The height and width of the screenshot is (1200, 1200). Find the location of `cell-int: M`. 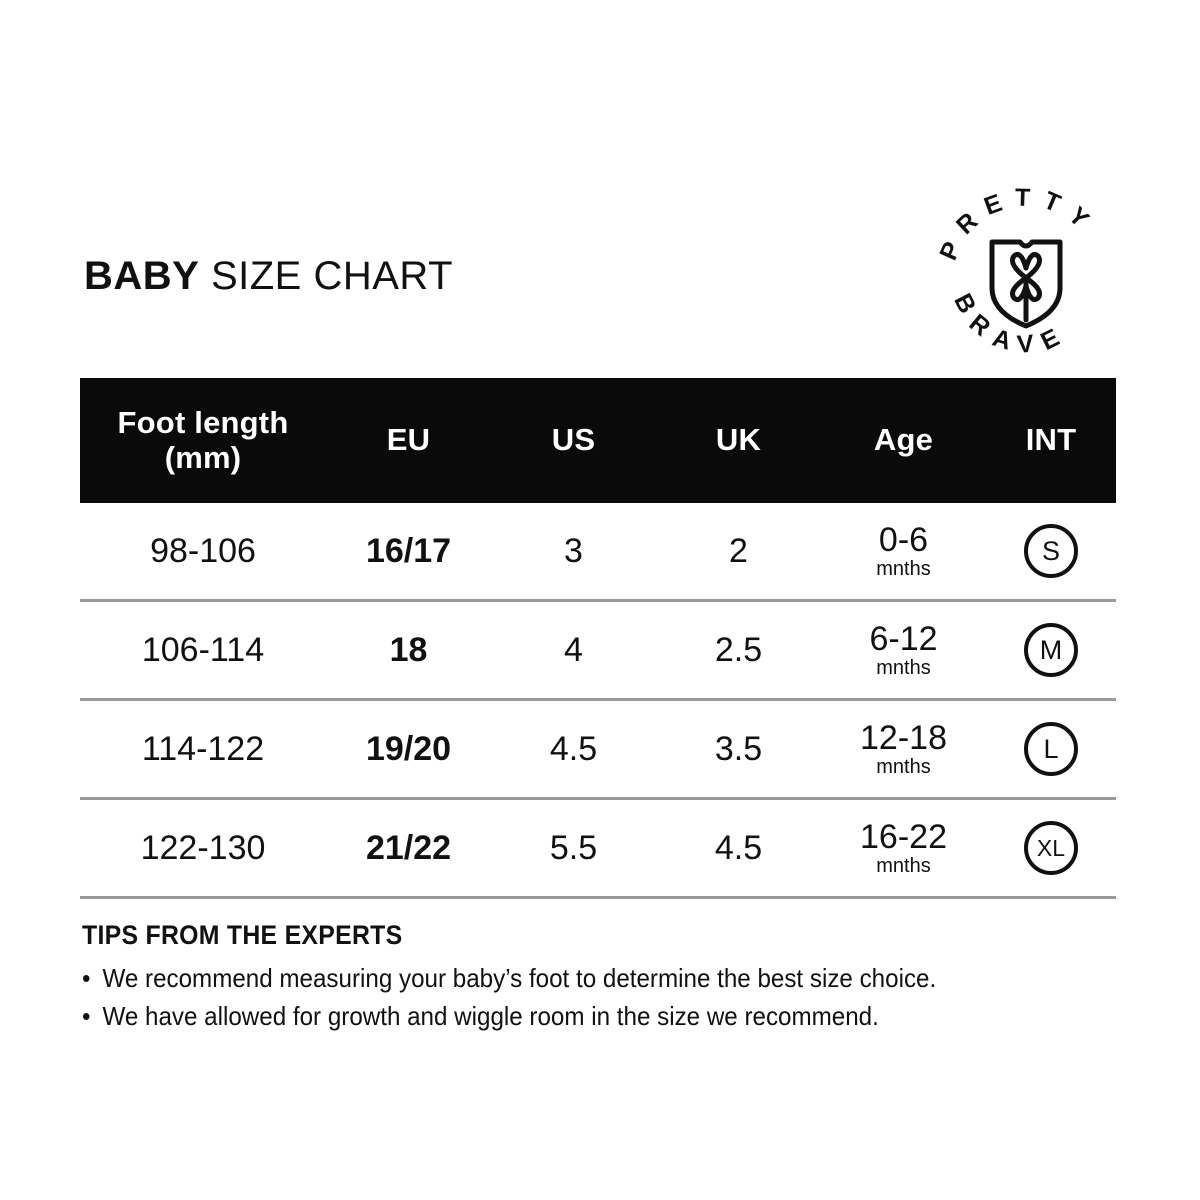

cell-int: M is located at coordinates (1051, 650).